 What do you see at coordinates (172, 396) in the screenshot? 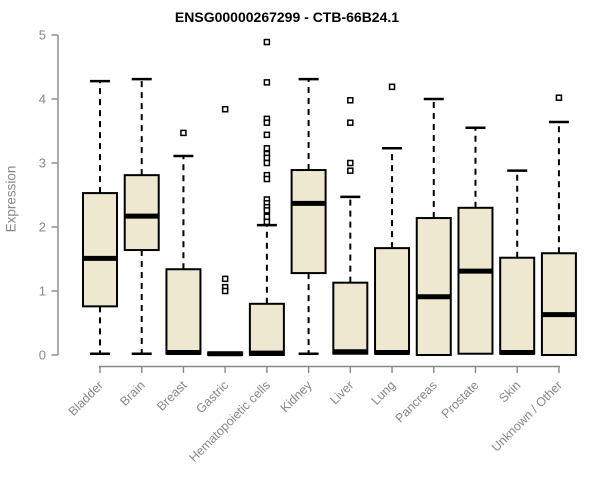
I see `x-category-label: Breast` at bounding box center [172, 396].